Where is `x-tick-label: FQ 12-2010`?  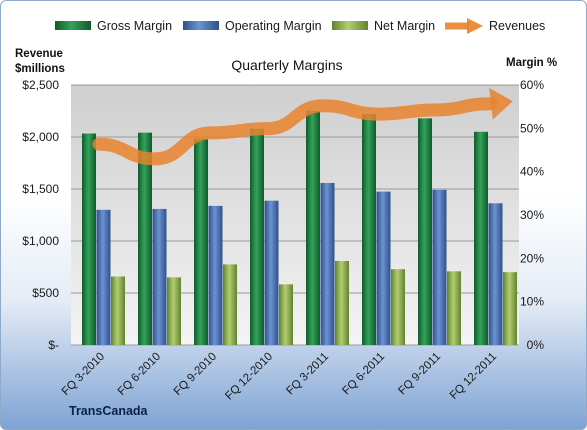
x-tick-label: FQ 12-2010 is located at coordinates (249, 377).